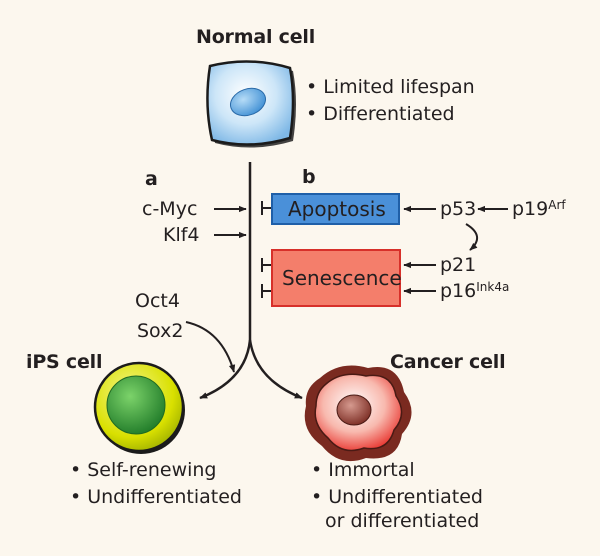 The width and height of the screenshot is (600, 556). I want to click on factor-oct4: Oct4, so click(157, 301).